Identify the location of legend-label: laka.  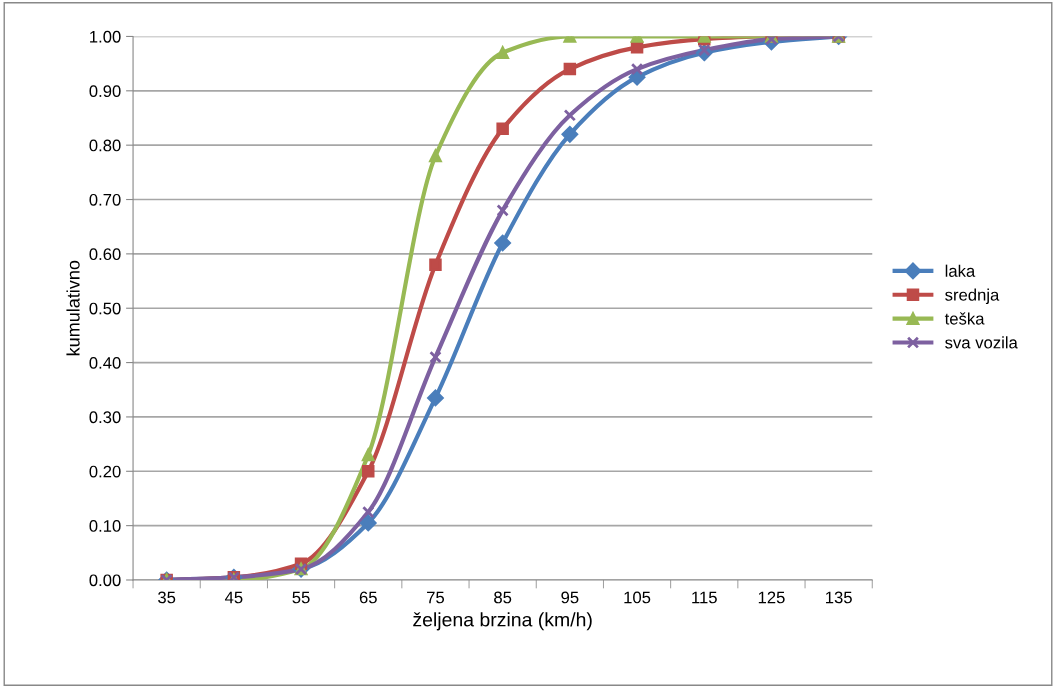
(960, 270).